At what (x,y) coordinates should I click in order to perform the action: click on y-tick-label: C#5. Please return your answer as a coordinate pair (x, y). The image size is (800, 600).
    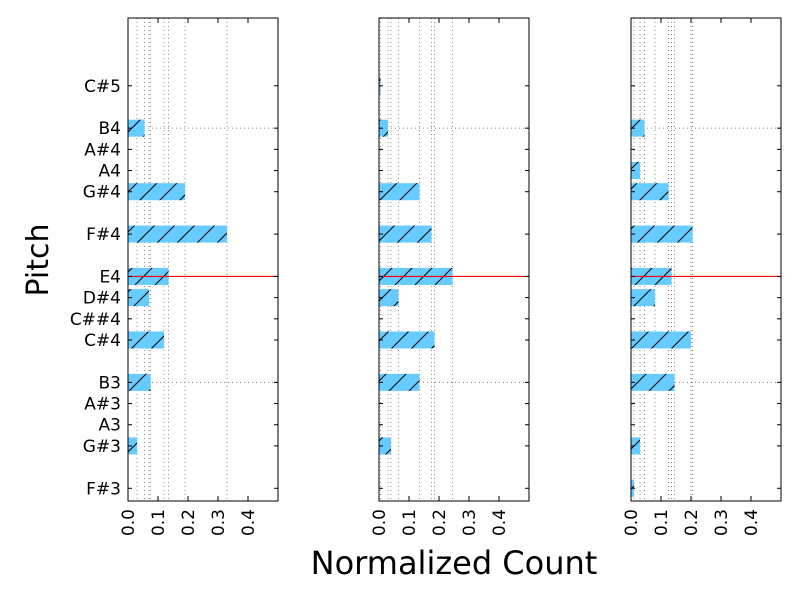
    Looking at the image, I should click on (102, 87).